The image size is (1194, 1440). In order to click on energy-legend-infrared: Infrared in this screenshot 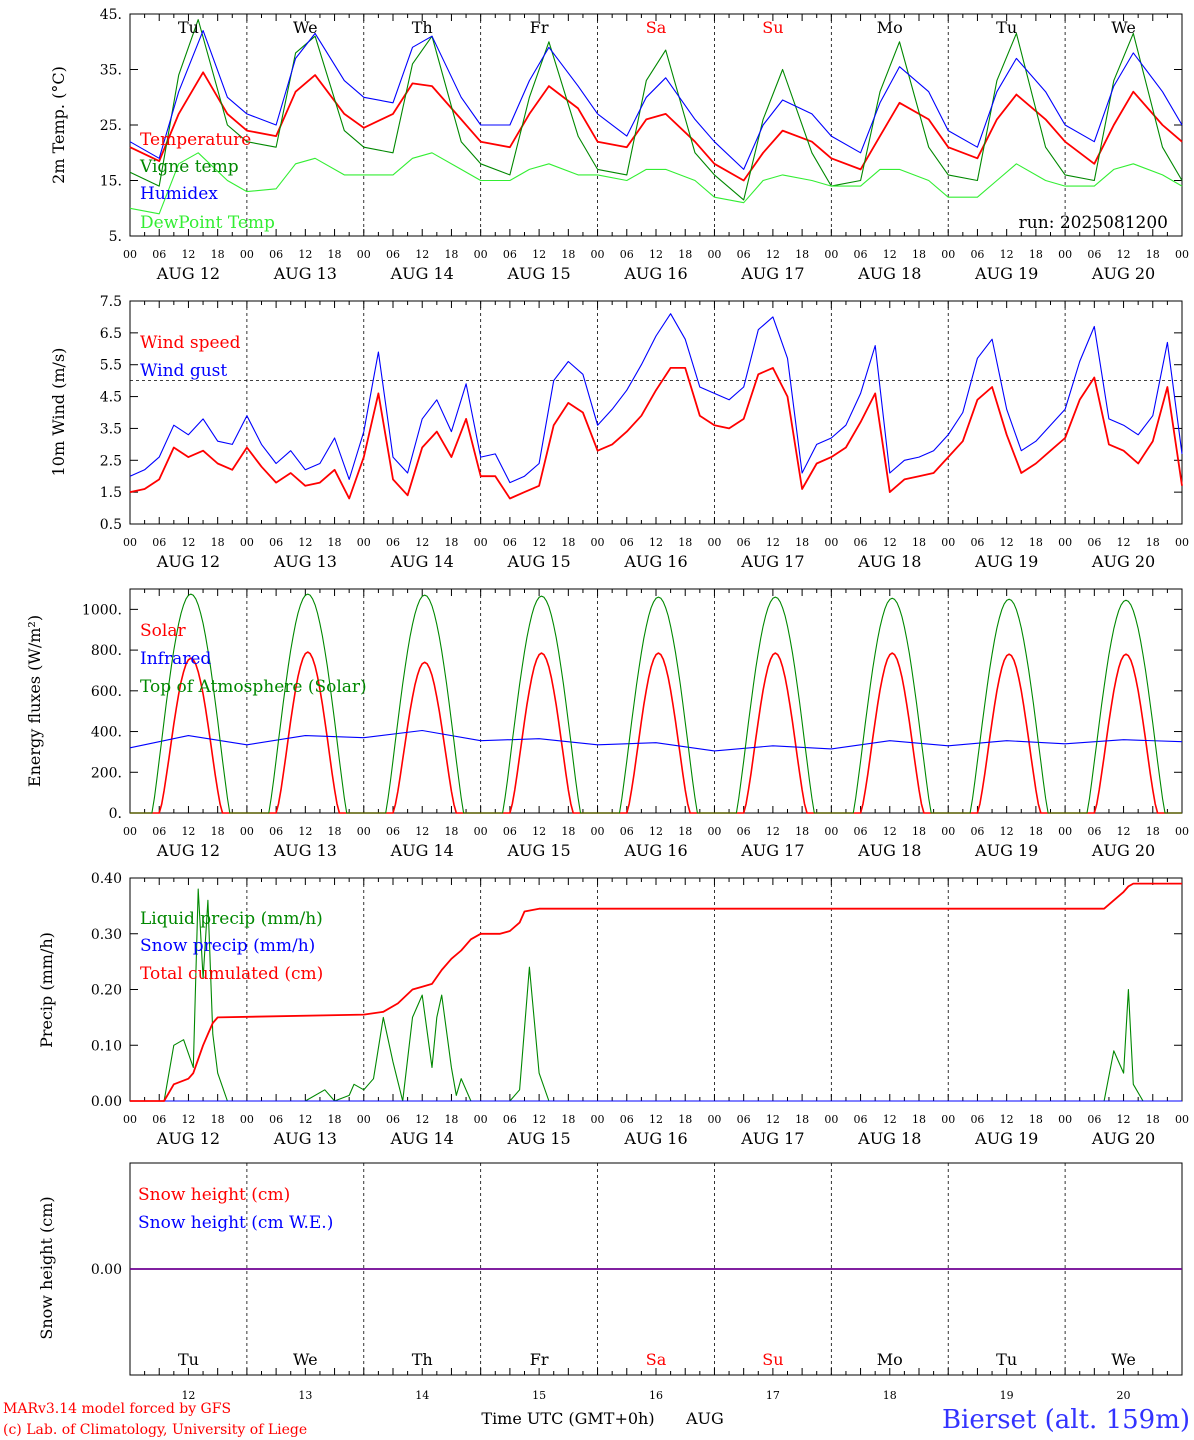, I will do `click(175, 659)`.